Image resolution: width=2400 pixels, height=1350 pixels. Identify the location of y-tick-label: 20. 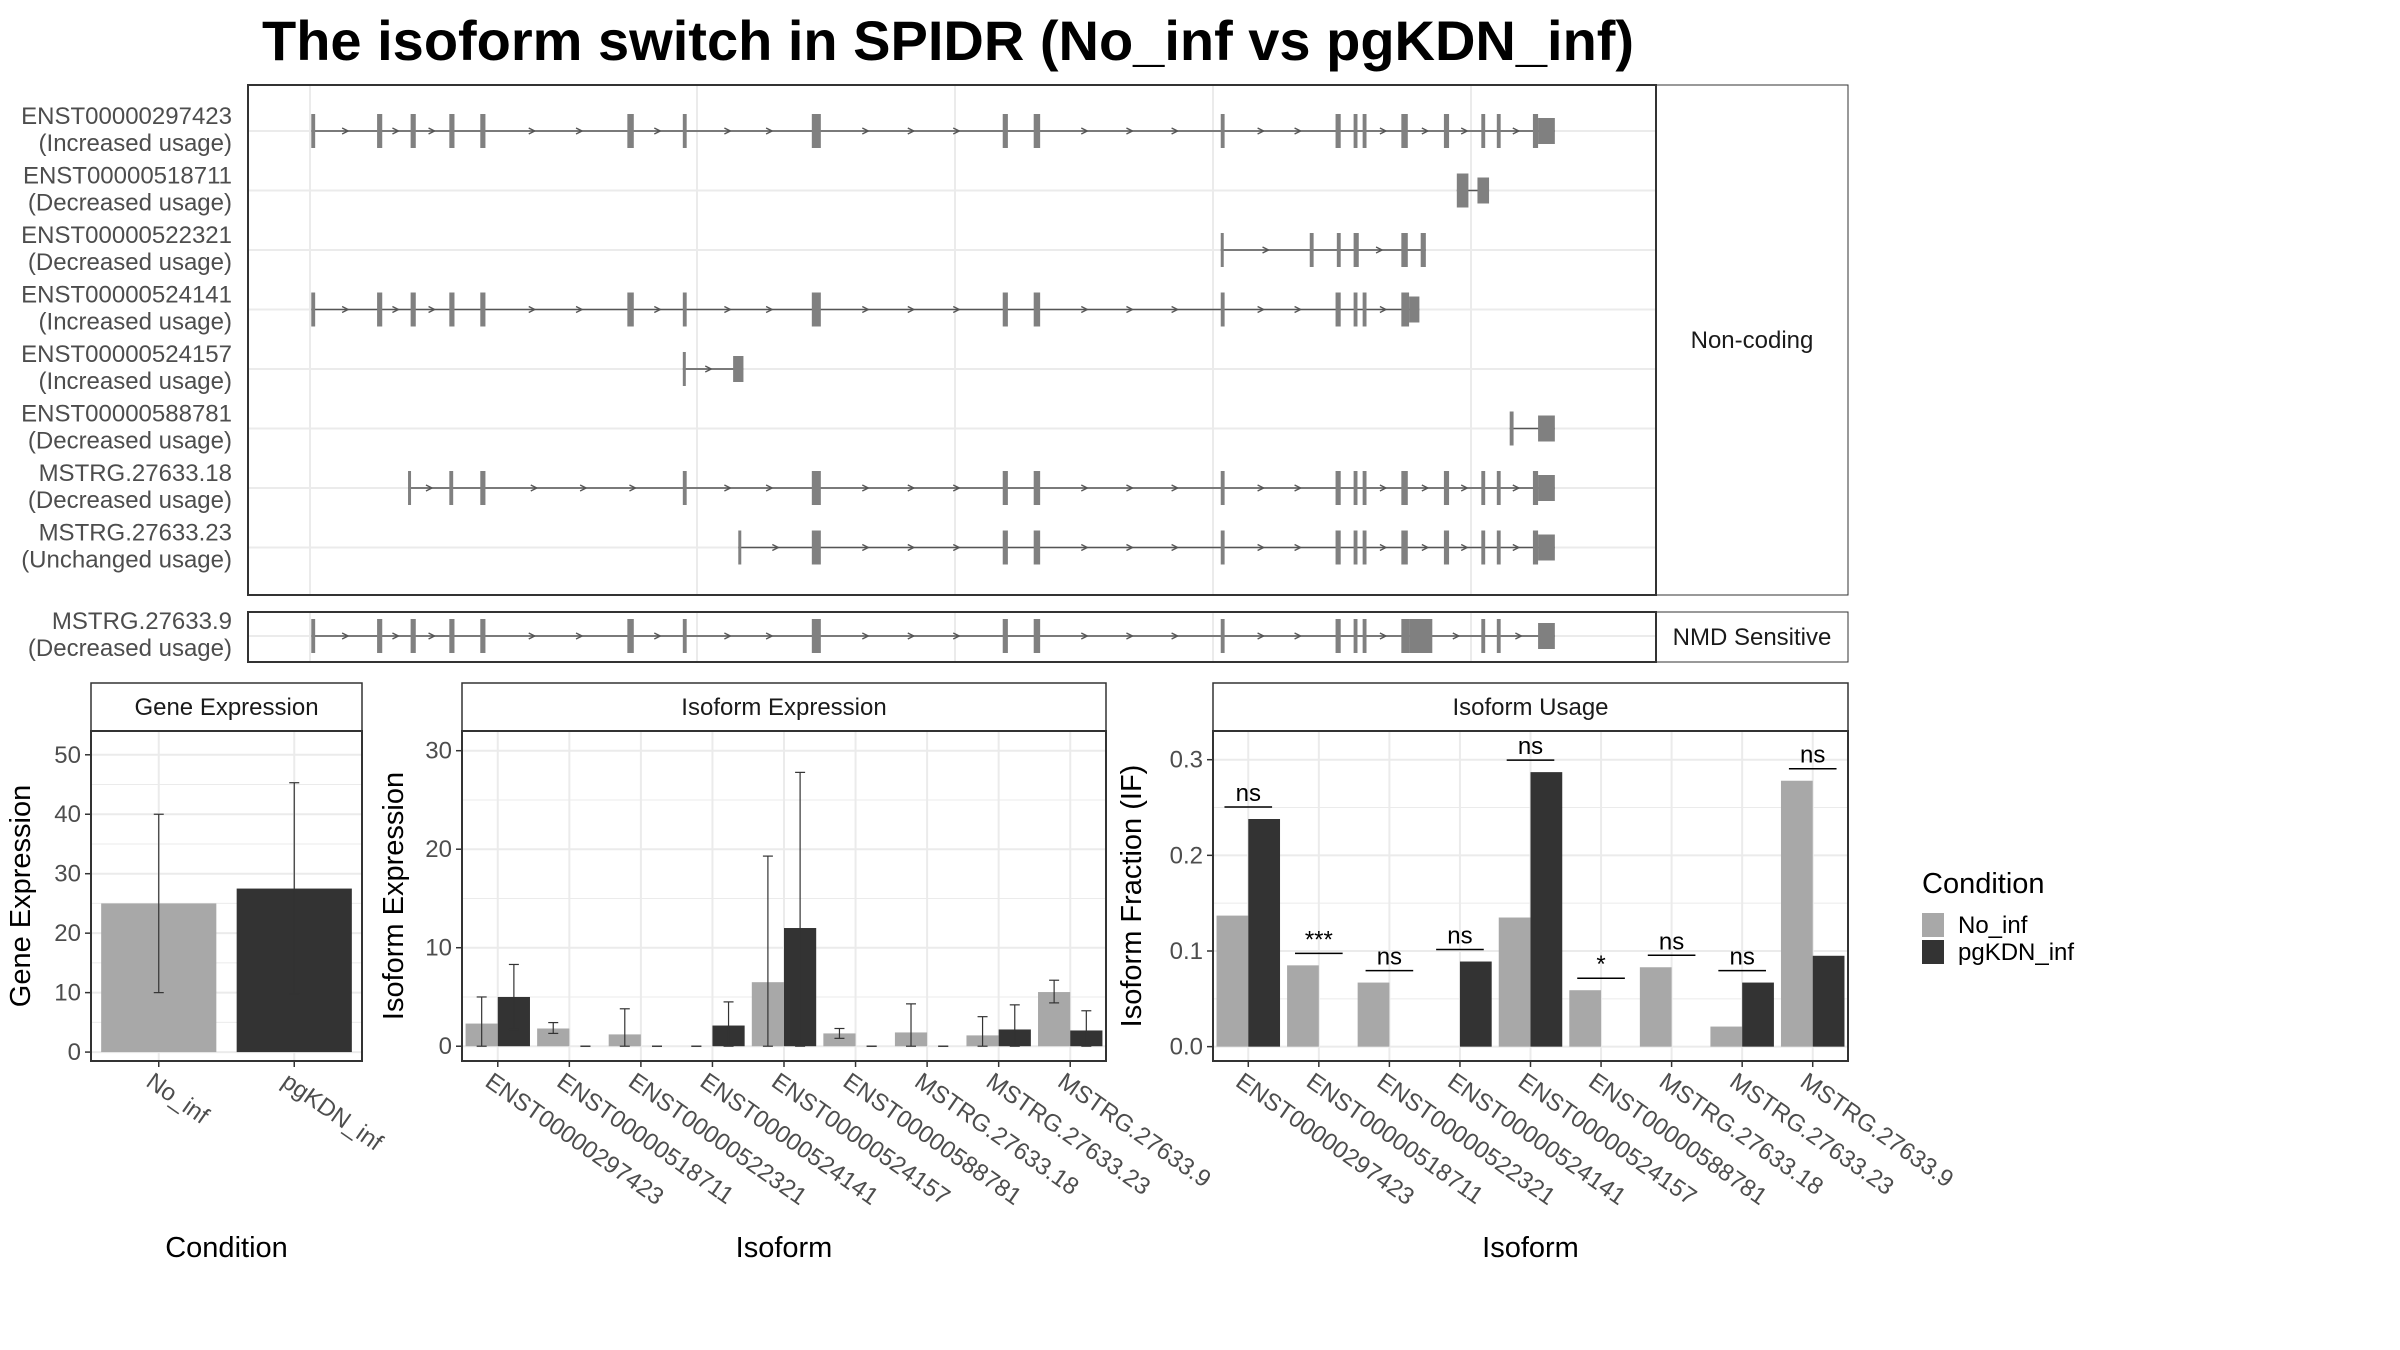
(438, 849).